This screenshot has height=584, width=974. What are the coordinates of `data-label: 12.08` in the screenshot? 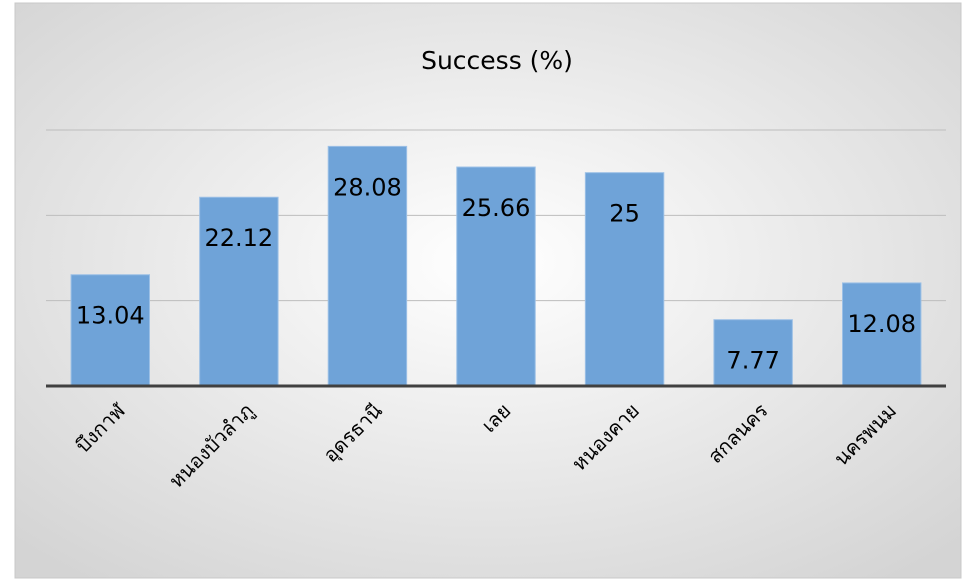 It's located at (881, 324).